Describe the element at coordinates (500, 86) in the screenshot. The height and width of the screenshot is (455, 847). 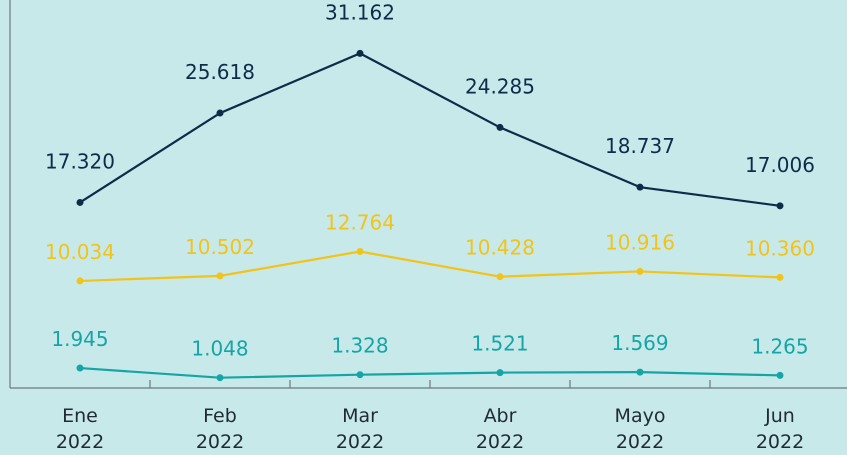
I see `data-label: 24.285` at that location.